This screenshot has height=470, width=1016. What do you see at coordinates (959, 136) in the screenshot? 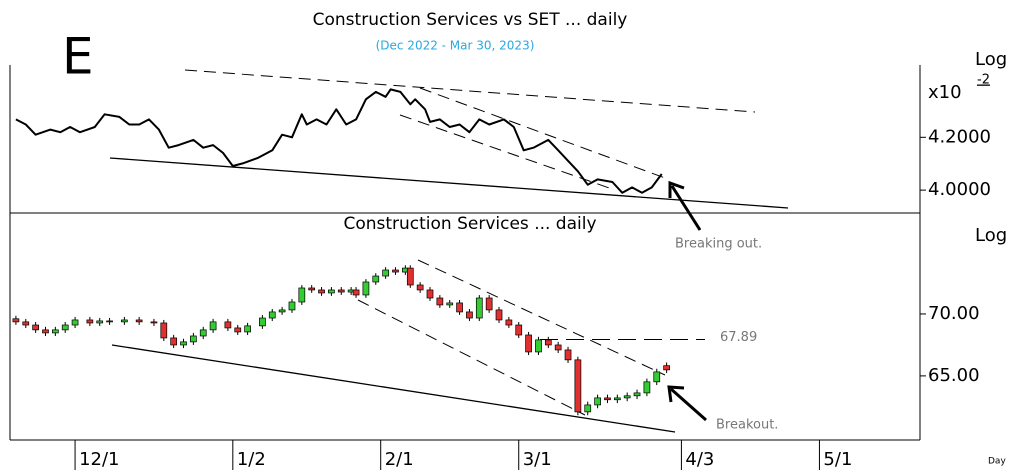
I see `y-tick-label: 4.2000` at bounding box center [959, 136].